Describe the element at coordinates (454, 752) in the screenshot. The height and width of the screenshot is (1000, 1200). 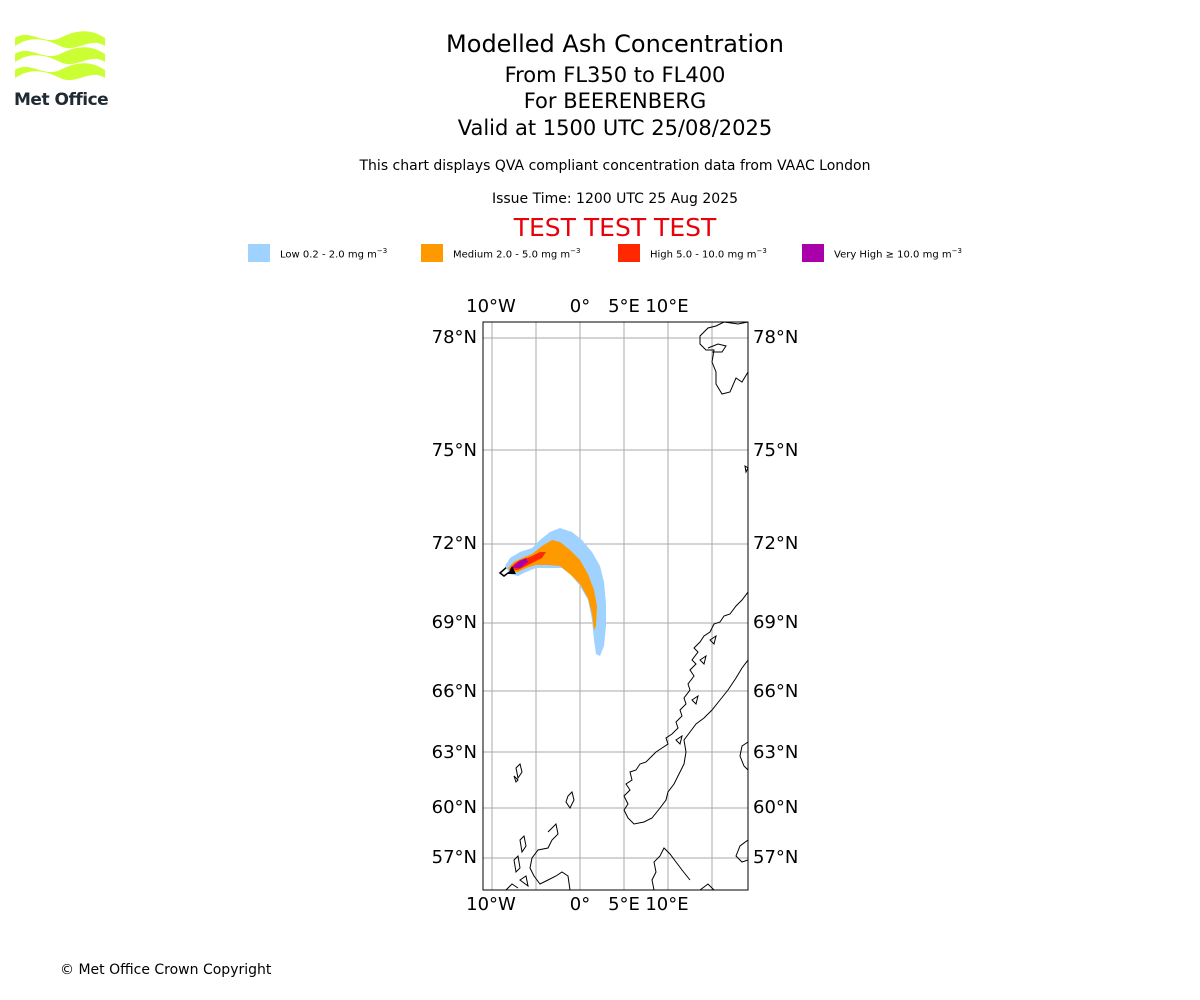
I see `lat-label-left-63n: 63°N` at that location.